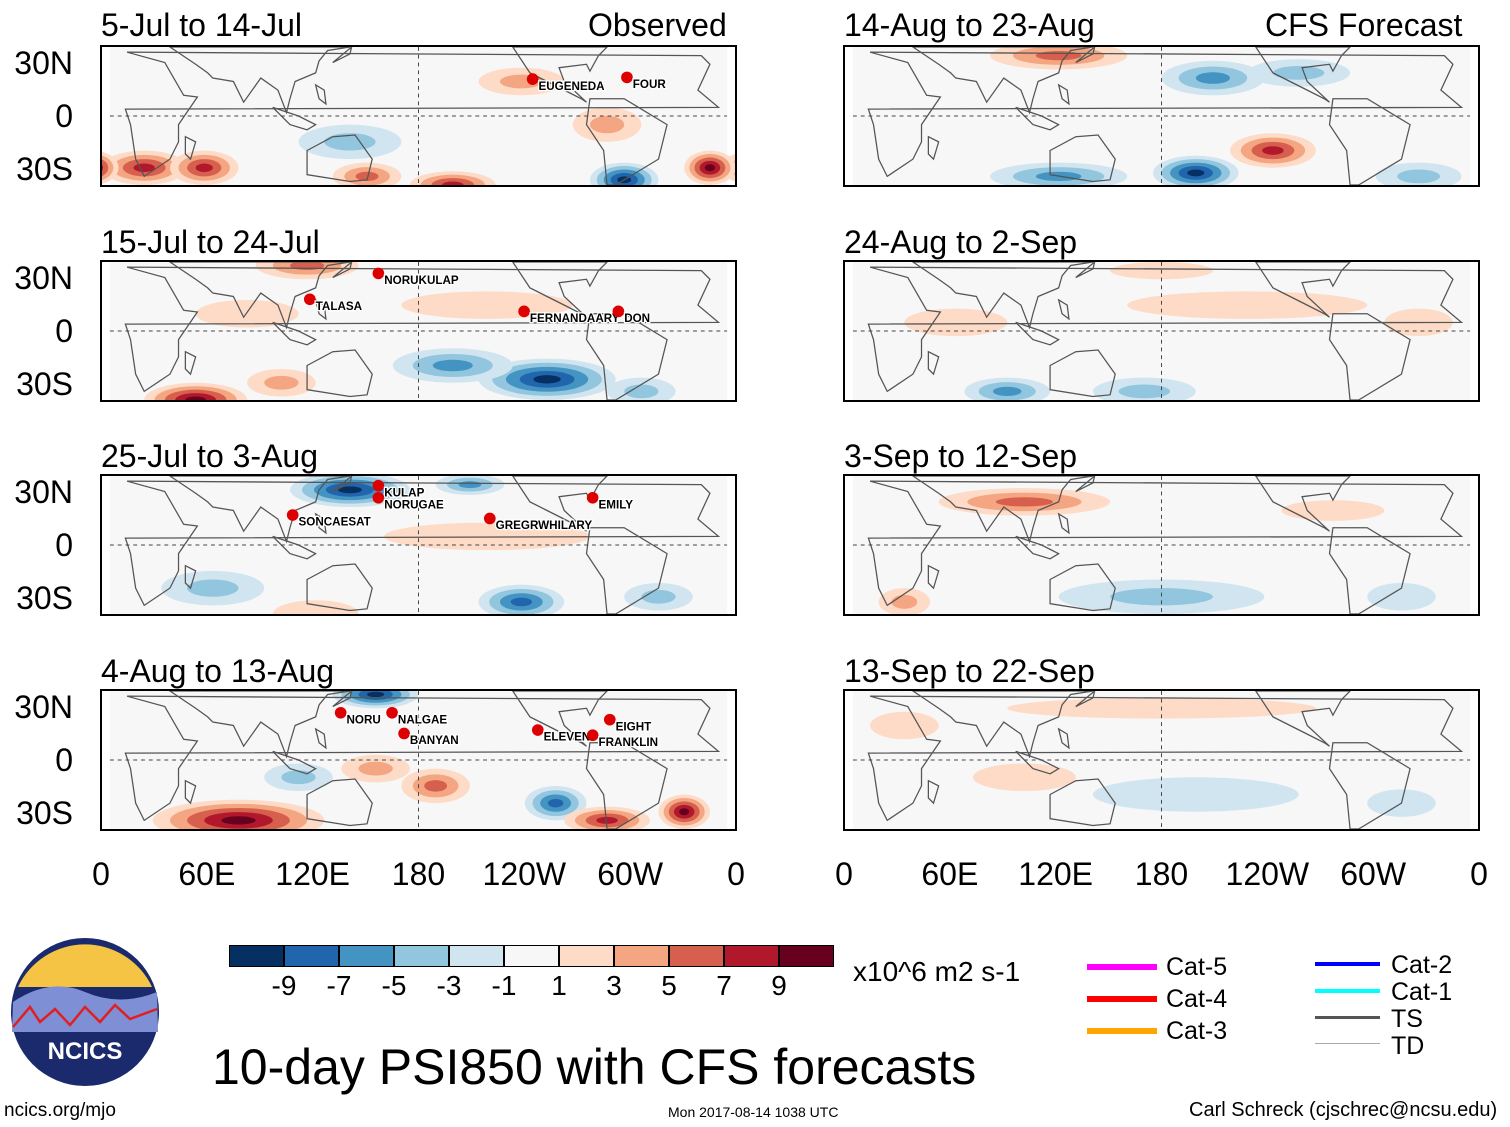  I want to click on footer-center: Mon 2017-08-14 1038 UTC, so click(753, 1112).